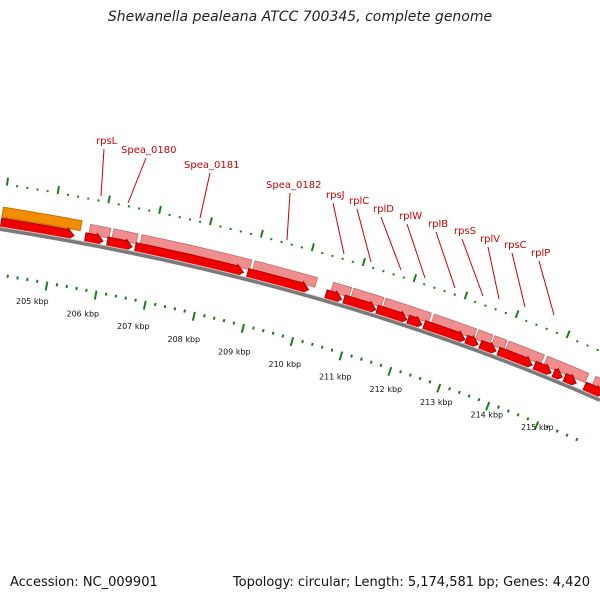 This screenshot has width=600, height=600. What do you see at coordinates (359, 201) in the screenshot?
I see `gene-label: rplC` at bounding box center [359, 201].